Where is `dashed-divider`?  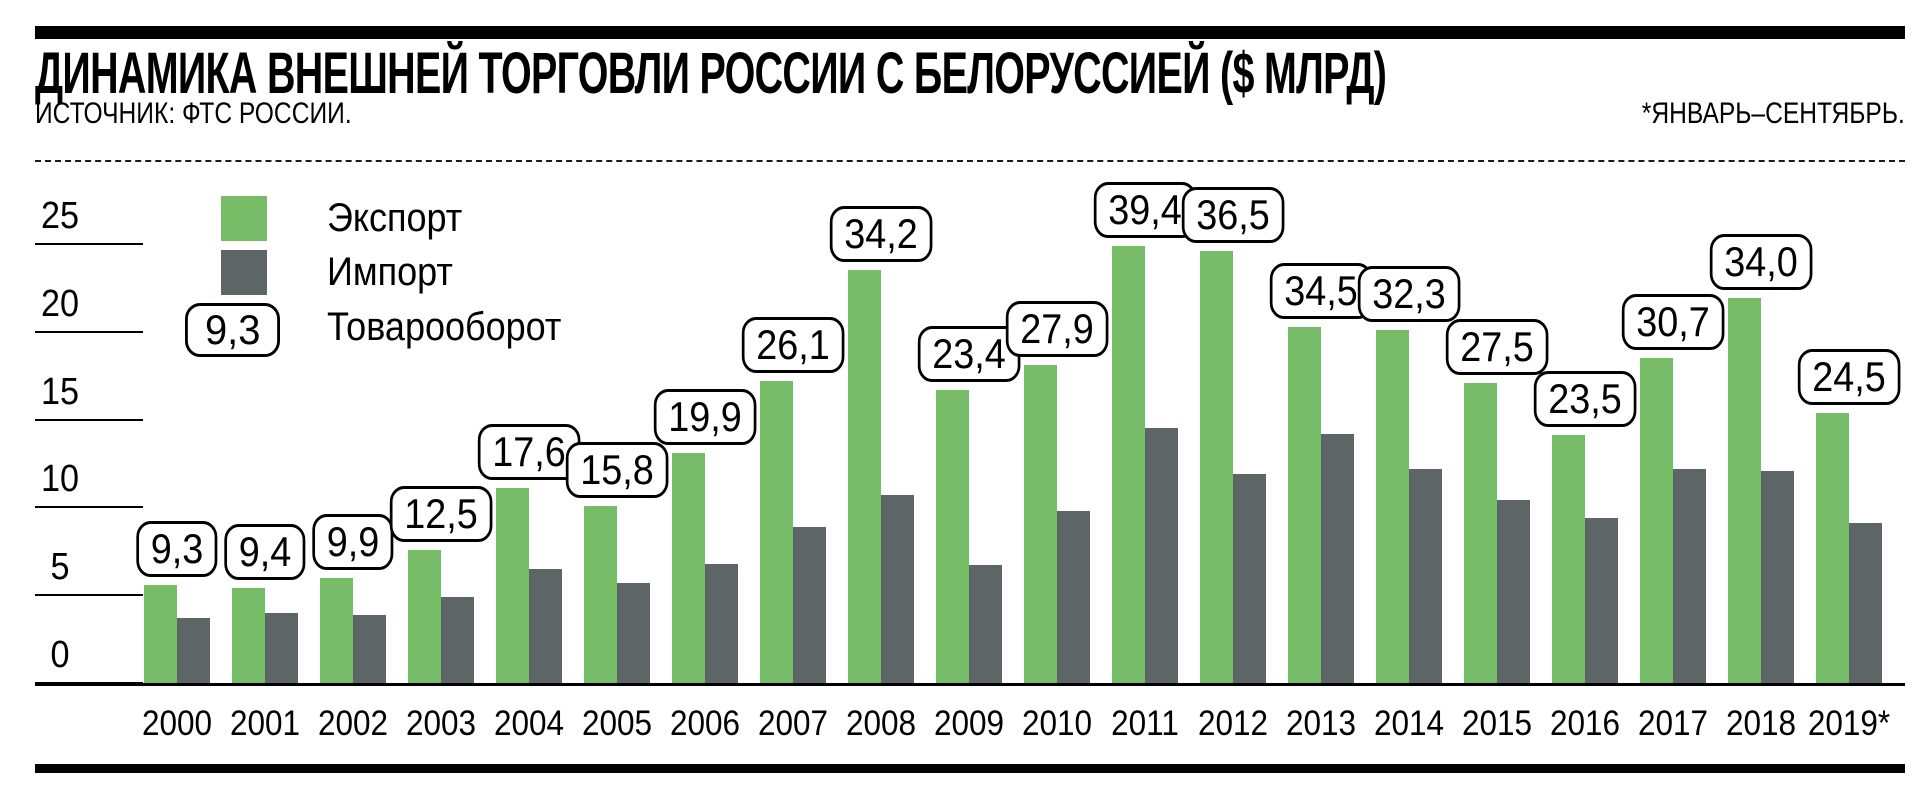 dashed-divider is located at coordinates (970, 161).